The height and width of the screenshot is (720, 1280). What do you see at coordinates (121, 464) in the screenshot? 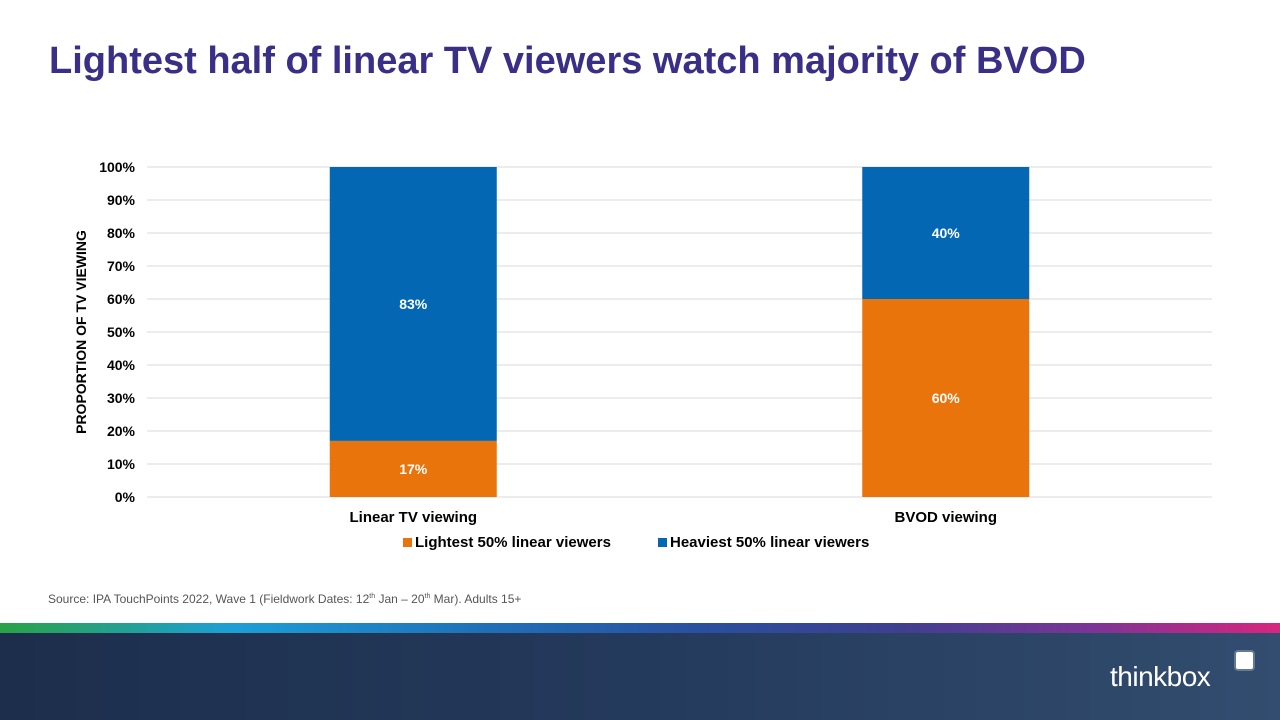
I see `y-tick-label: 10%` at bounding box center [121, 464].